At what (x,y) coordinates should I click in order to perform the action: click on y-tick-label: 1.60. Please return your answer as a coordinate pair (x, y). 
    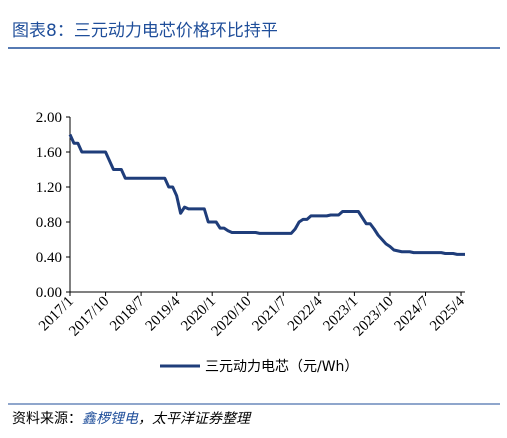
    Looking at the image, I should click on (49, 153).